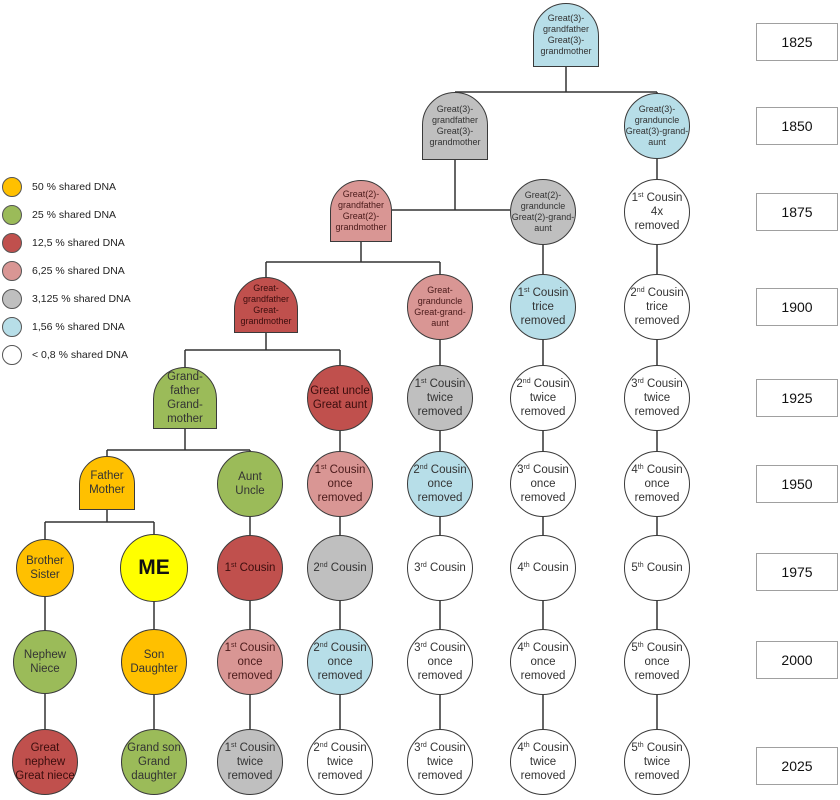 This screenshot has width=840, height=800. Describe the element at coordinates (797, 126) in the screenshot. I see `year-box: 1850` at that location.